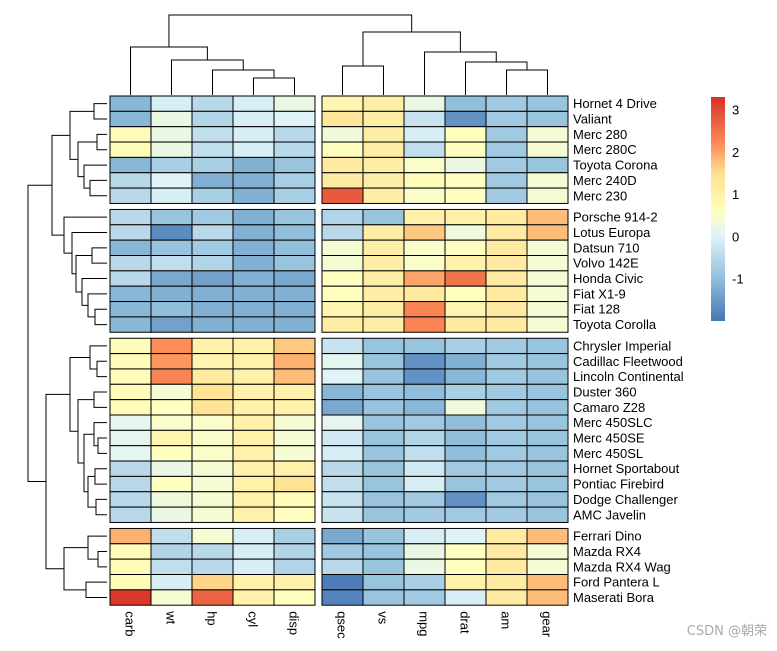 This screenshot has height=651, width=777. I want to click on row-label: Porsche 914-2, so click(615, 217).